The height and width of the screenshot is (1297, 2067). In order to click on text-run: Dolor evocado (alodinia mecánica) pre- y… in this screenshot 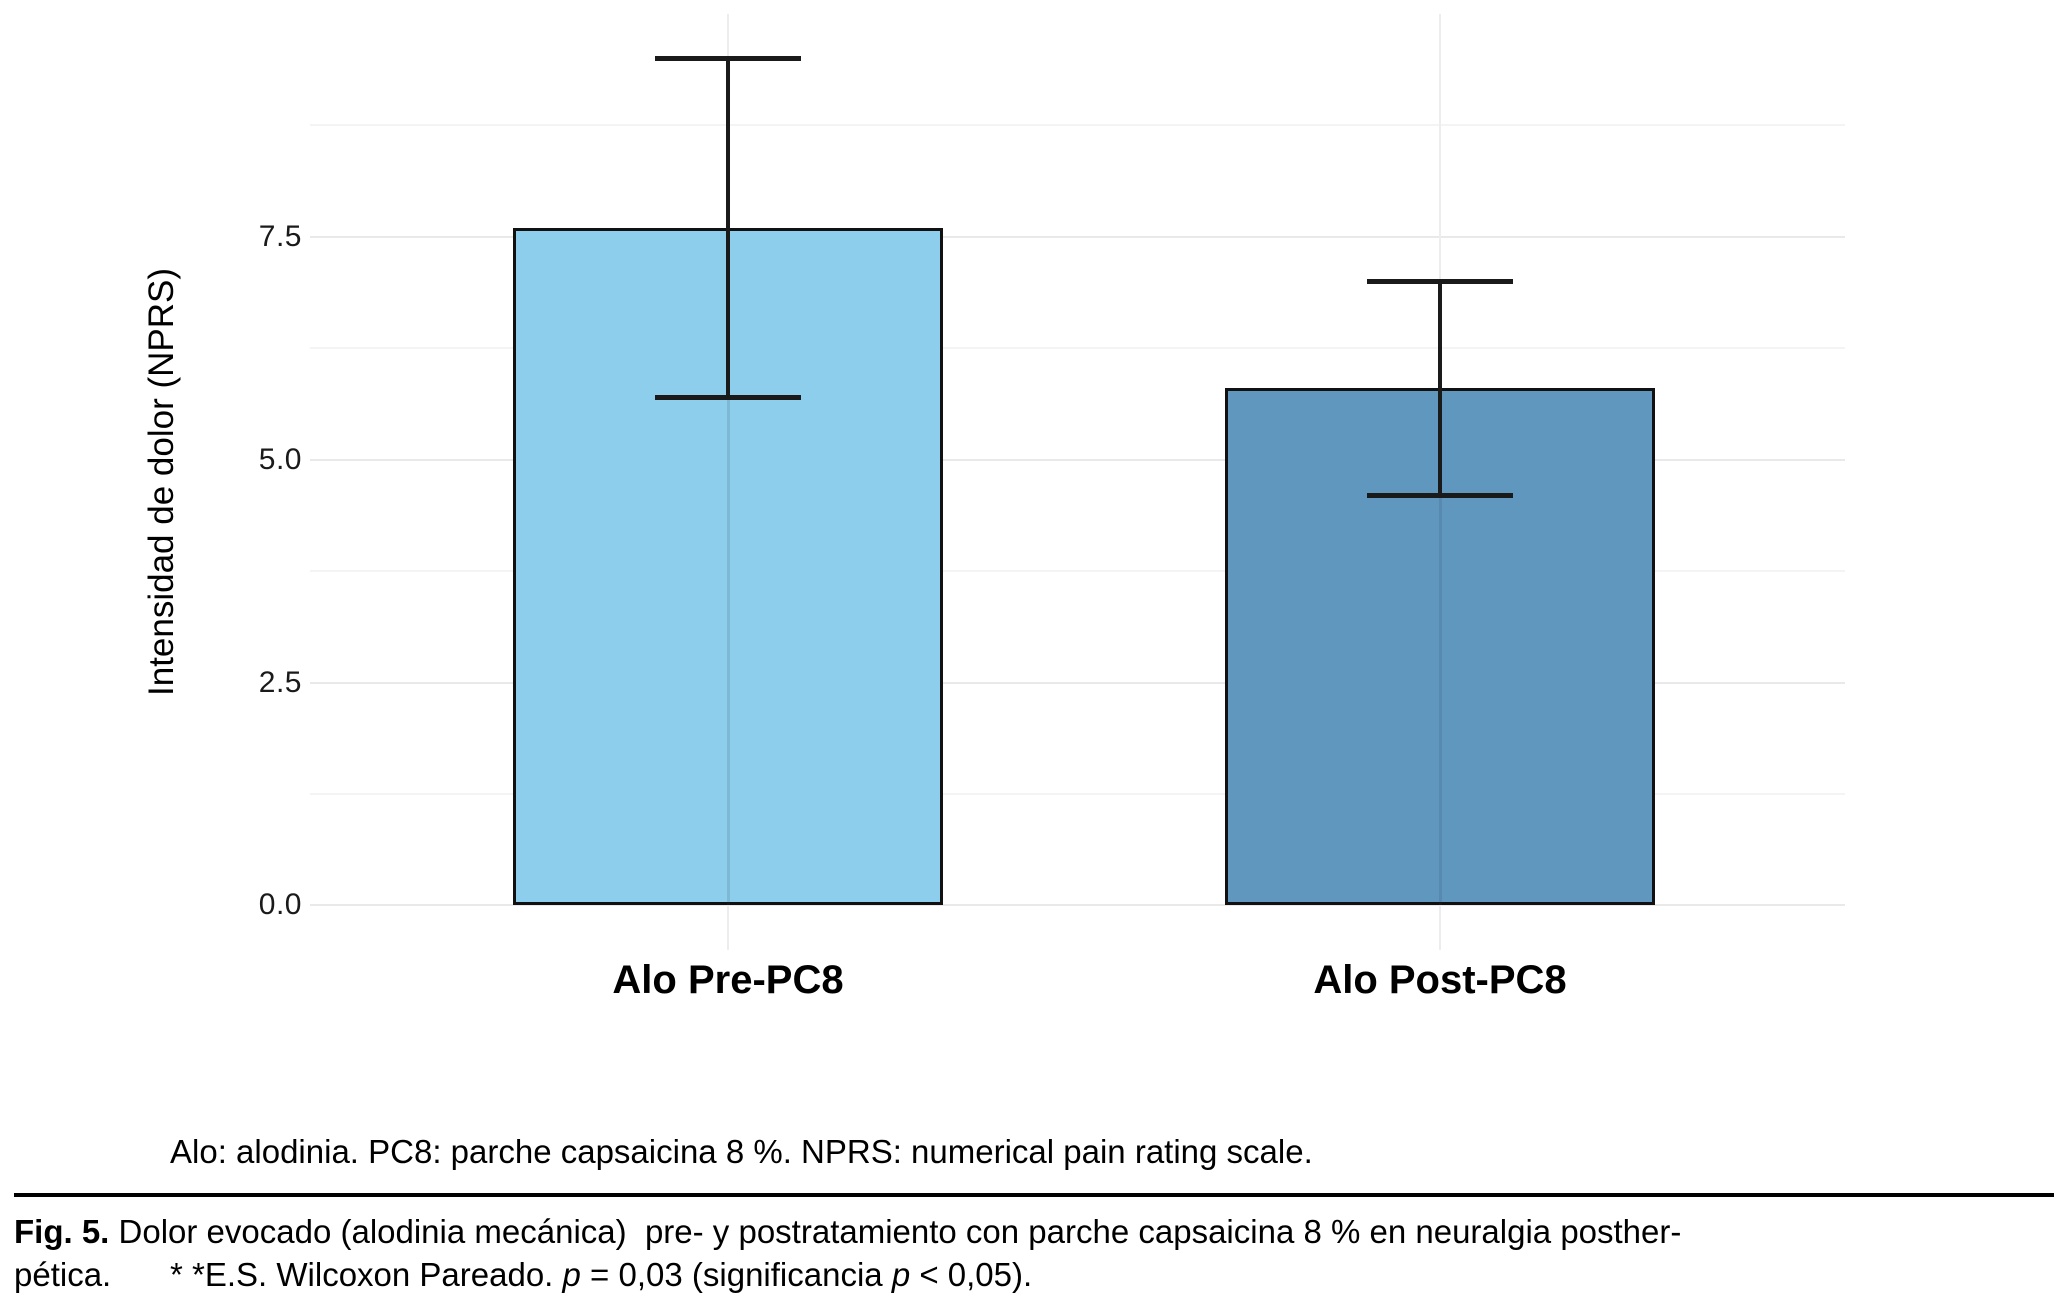, I will do `click(848, 1253)`.